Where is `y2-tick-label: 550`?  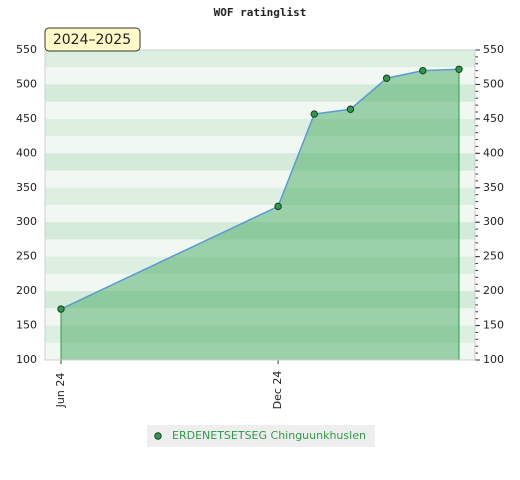
y2-tick-label: 550 is located at coordinates (493, 49).